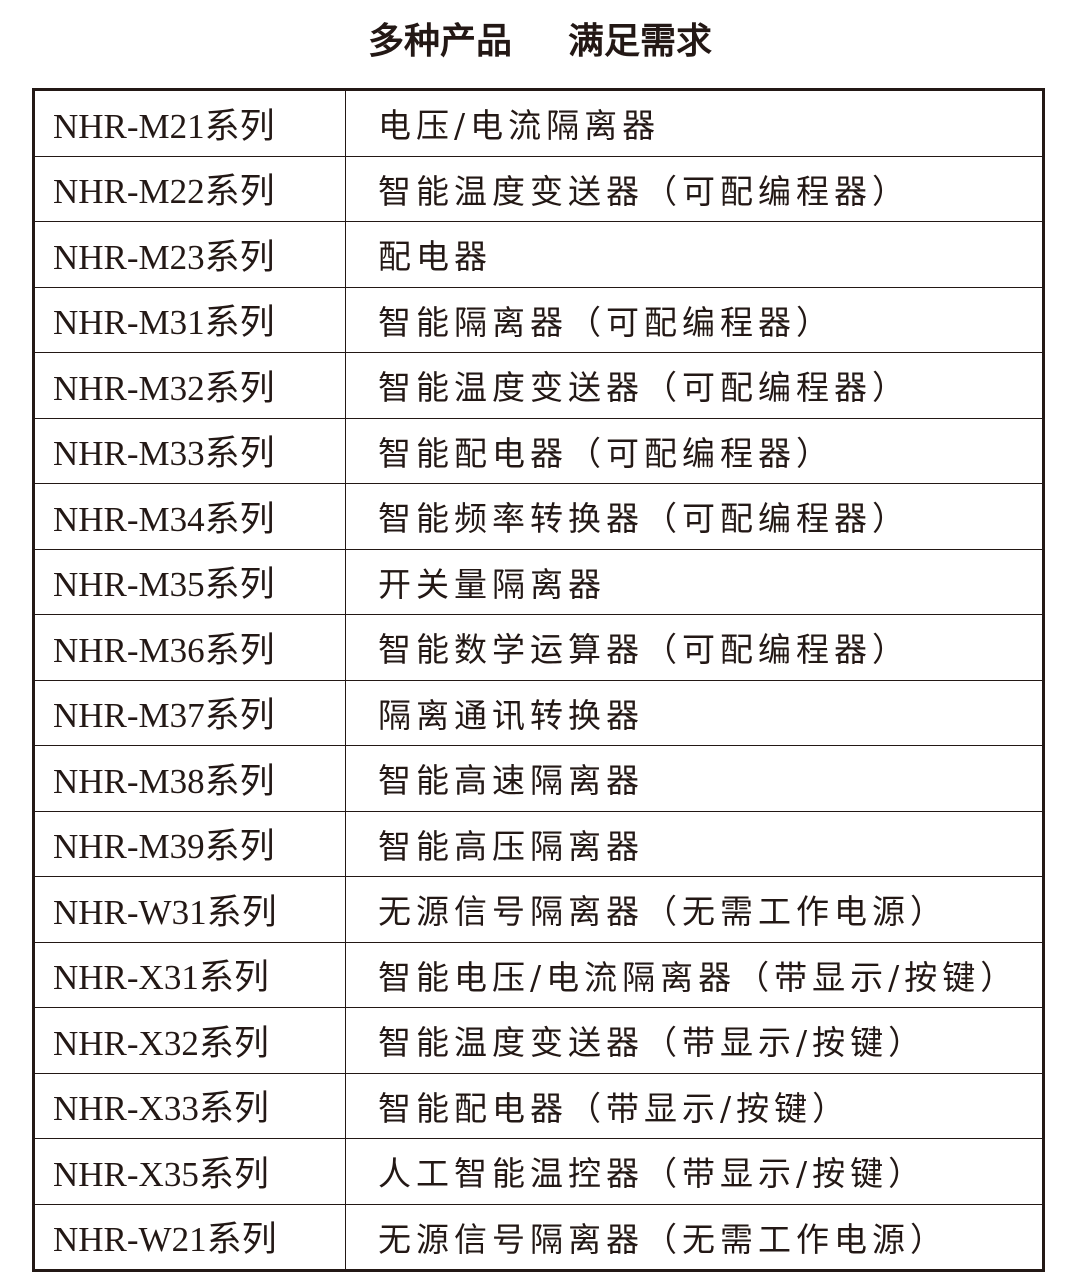  What do you see at coordinates (189, 1171) in the screenshot?
I see `model-cell: NHR-X35系列` at bounding box center [189, 1171].